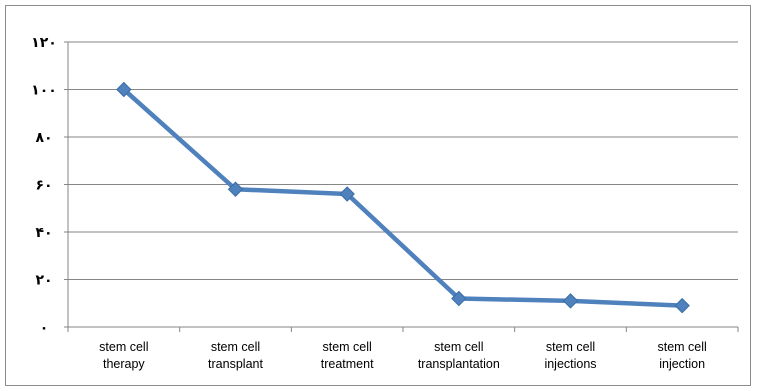 Image resolution: width=757 pixels, height=391 pixels. What do you see at coordinates (235, 364) in the screenshot?
I see `x-tick-label-line: transplant` at bounding box center [235, 364].